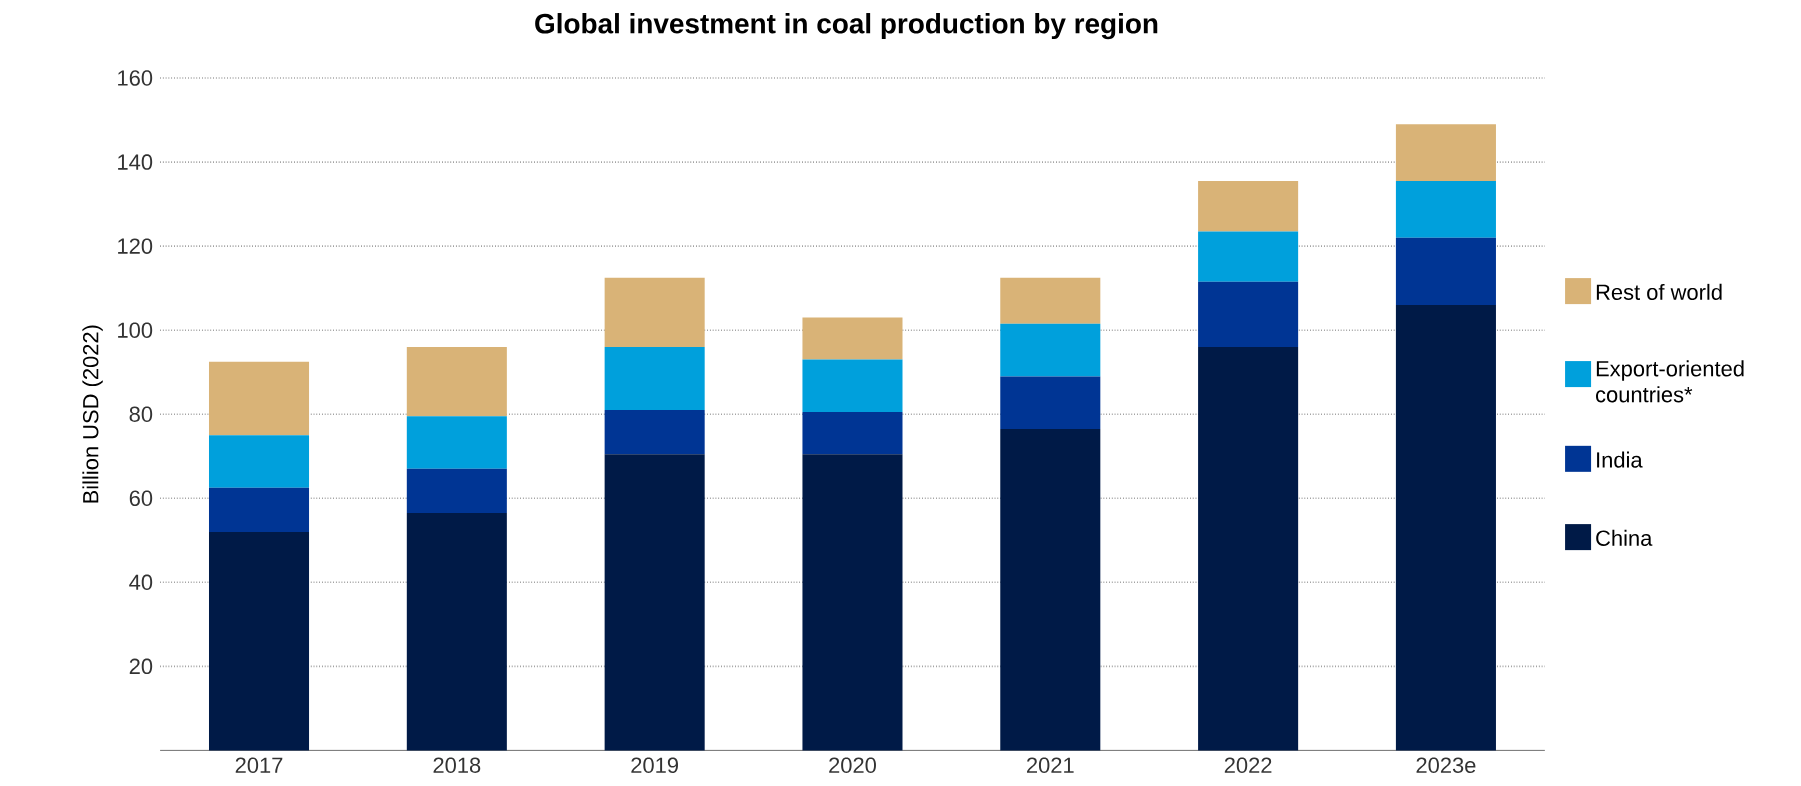 This screenshot has height=786, width=1801. Describe the element at coordinates (1670, 381) in the screenshot. I see `legend-label: Export-oriented countries*` at that location.